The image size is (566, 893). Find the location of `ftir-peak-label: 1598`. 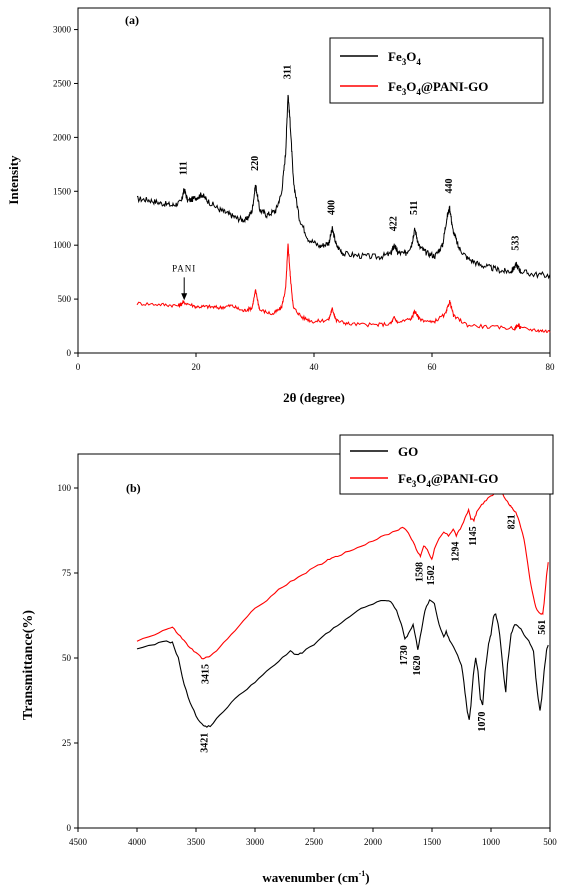

ftir-peak-label: 1598 is located at coordinates (420, 572).